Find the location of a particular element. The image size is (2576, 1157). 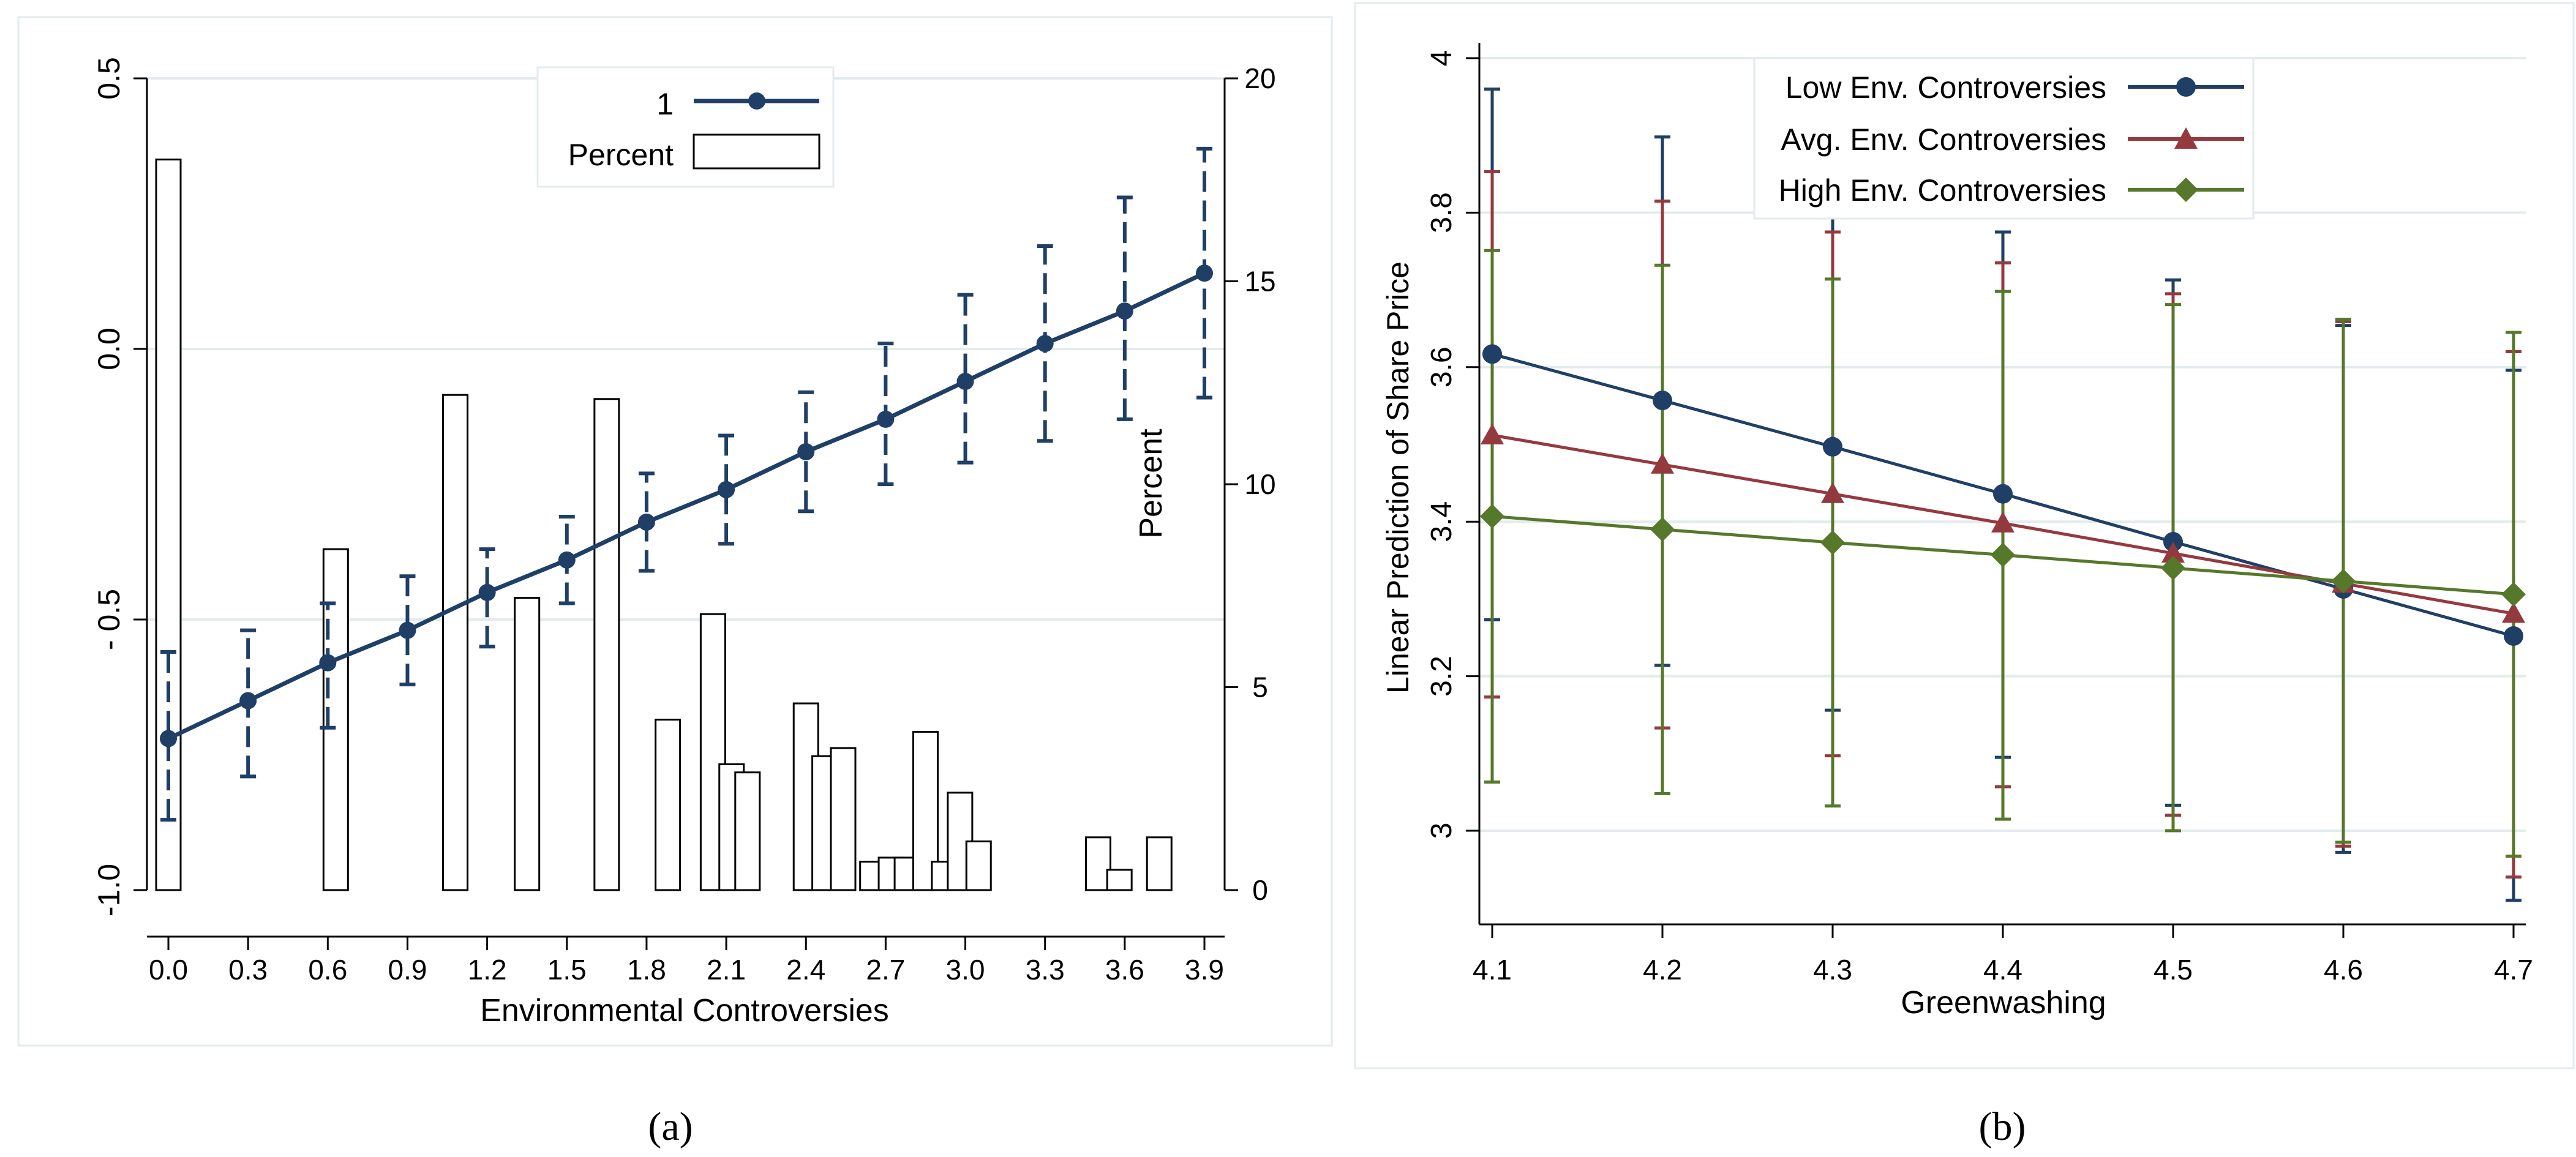

chart-a-x-tick-label: 1.8 is located at coordinates (646, 970).